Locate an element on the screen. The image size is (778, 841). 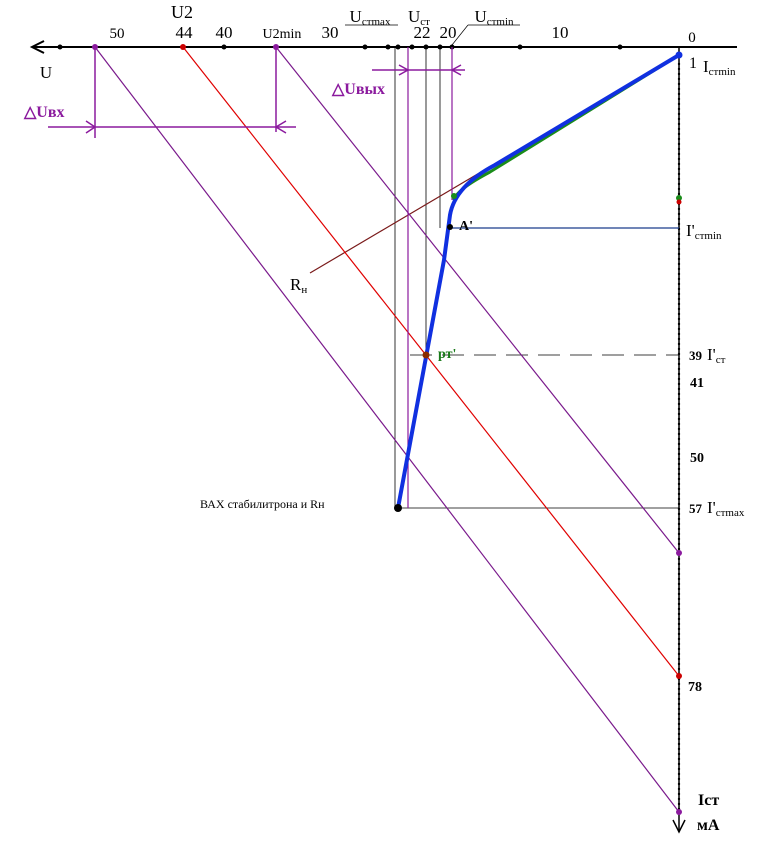
axis-label: U2min is located at coordinates (282, 34).